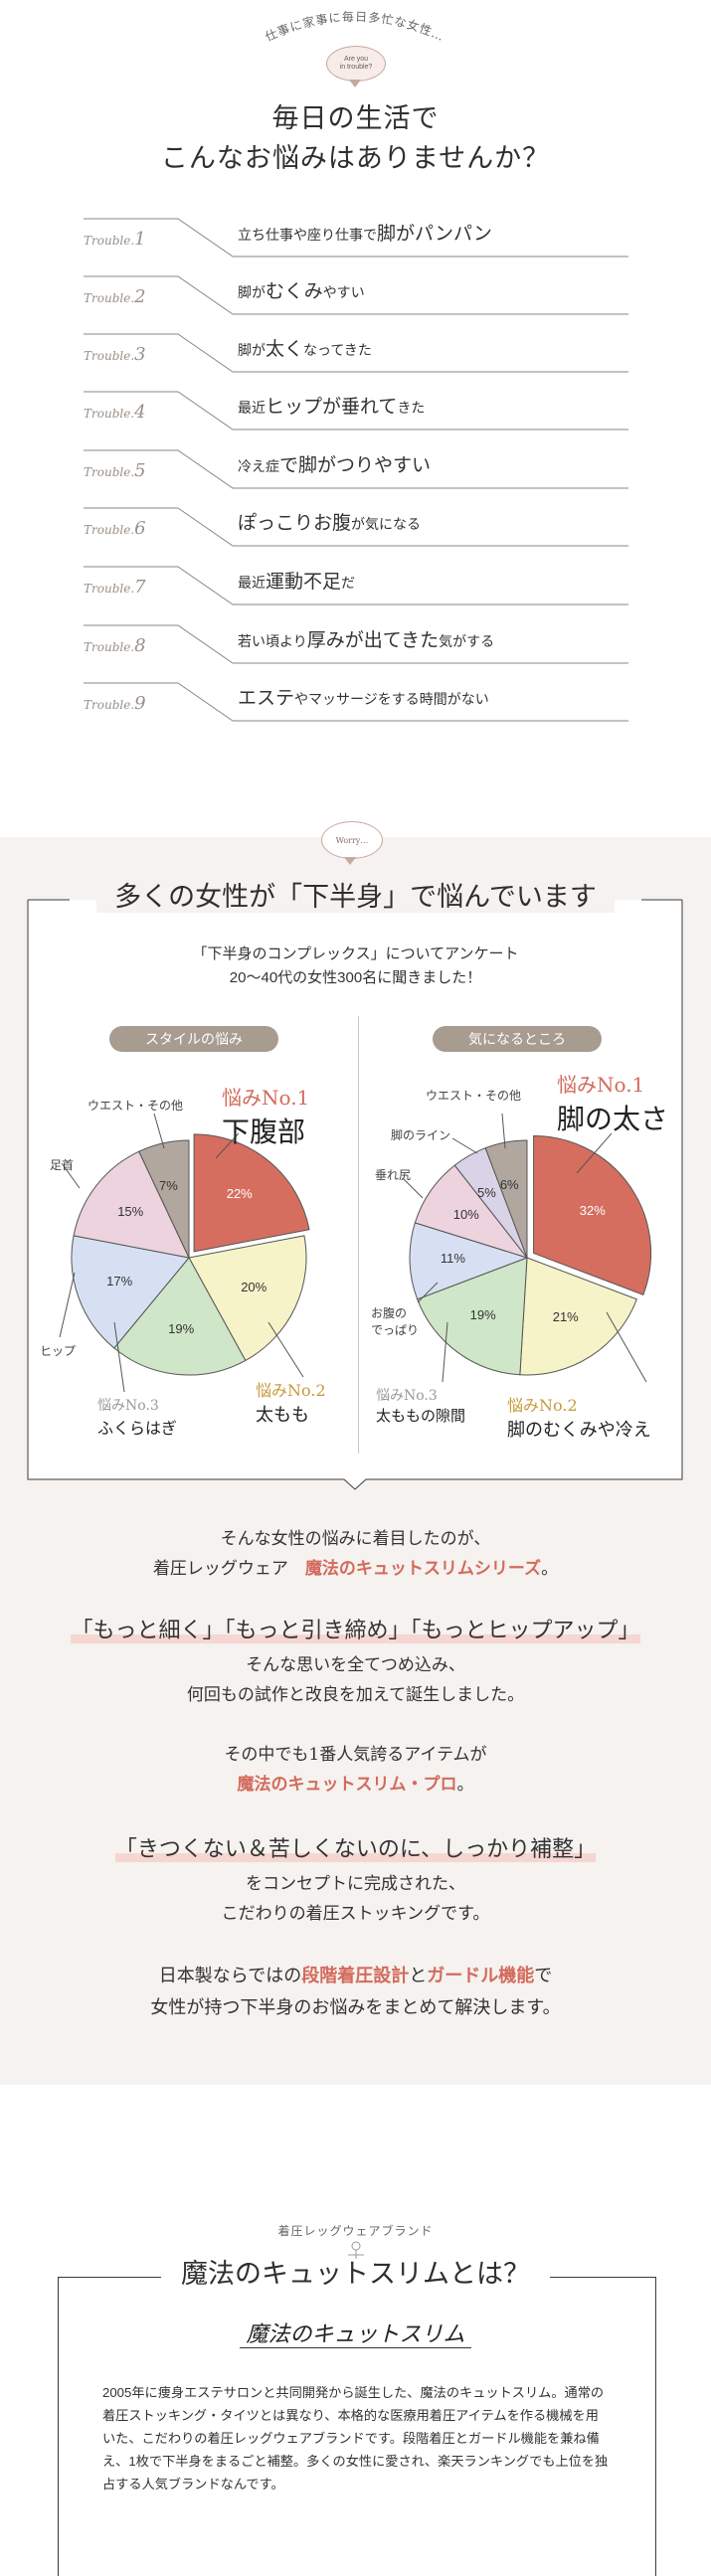 The height and width of the screenshot is (2576, 711). I want to click on pie-value-label: 6%, so click(509, 1185).